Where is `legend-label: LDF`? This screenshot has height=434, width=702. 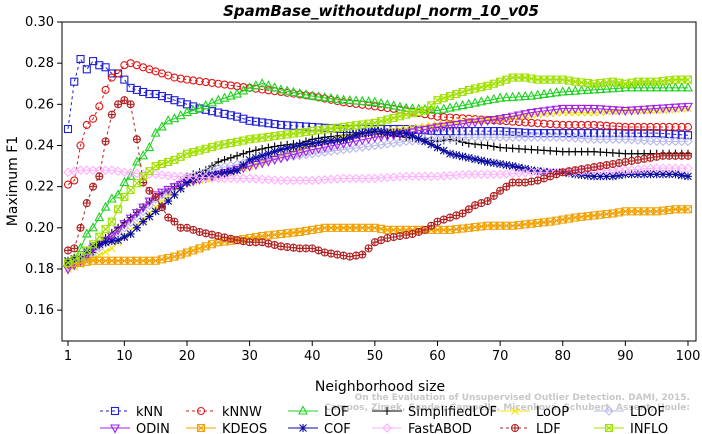 legend-label: LDF is located at coordinates (548, 428).